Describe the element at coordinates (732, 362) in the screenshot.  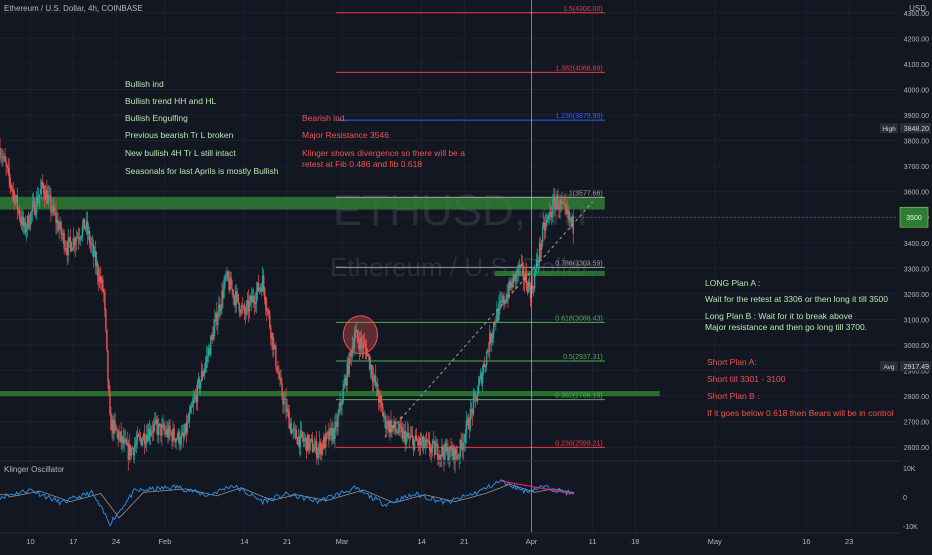
I see `short-plan-title: Short Plan A:` at that location.